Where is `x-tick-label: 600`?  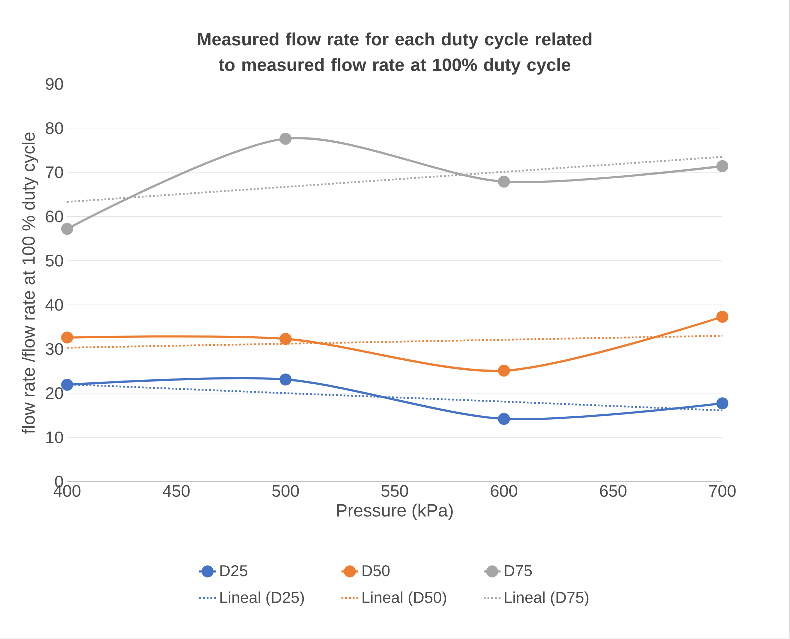 x-tick-label: 600 is located at coordinates (504, 491).